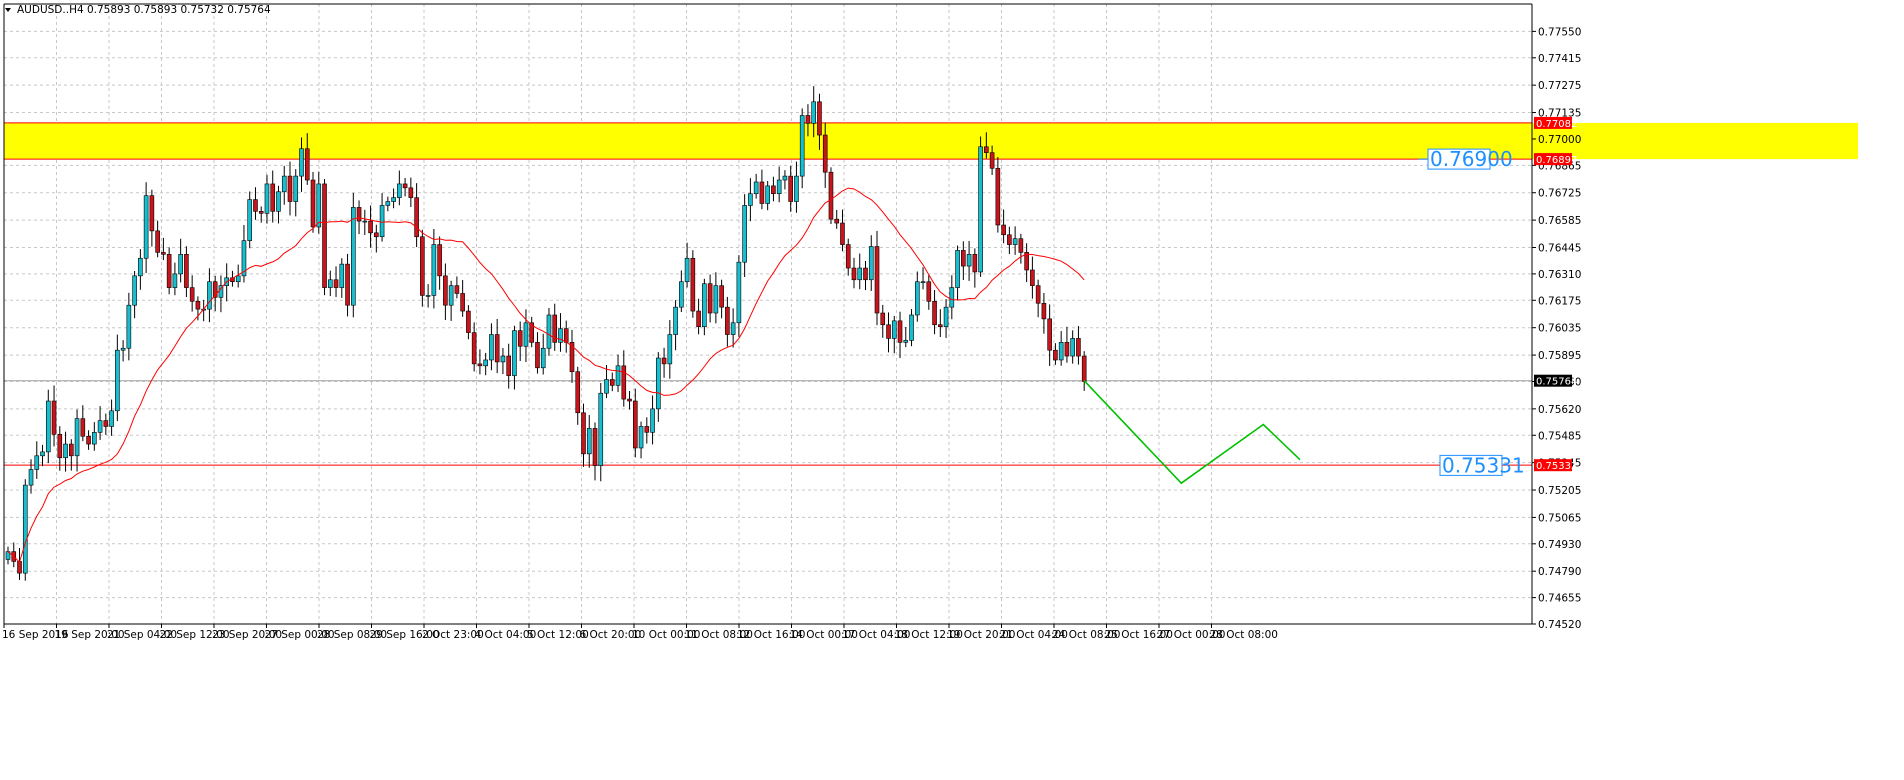 The width and height of the screenshot is (1904, 780). What do you see at coordinates (1556, 382) in the screenshot?
I see `current-price-tag-label: 0.75764` at bounding box center [1556, 382].